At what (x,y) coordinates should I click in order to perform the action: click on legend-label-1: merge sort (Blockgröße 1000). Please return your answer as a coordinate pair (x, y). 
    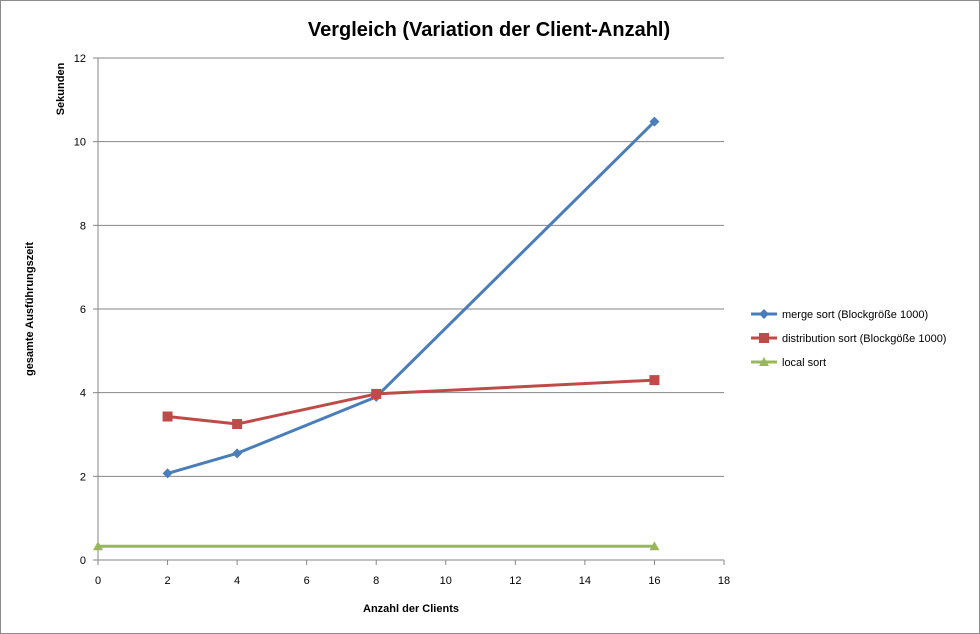
    Looking at the image, I should click on (855, 315).